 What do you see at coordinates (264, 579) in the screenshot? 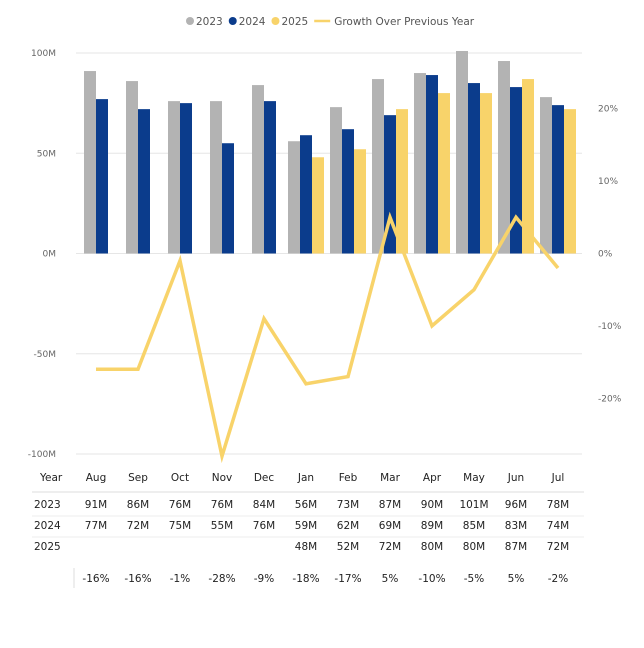
I see `table-cell: -9%` at bounding box center [264, 579].